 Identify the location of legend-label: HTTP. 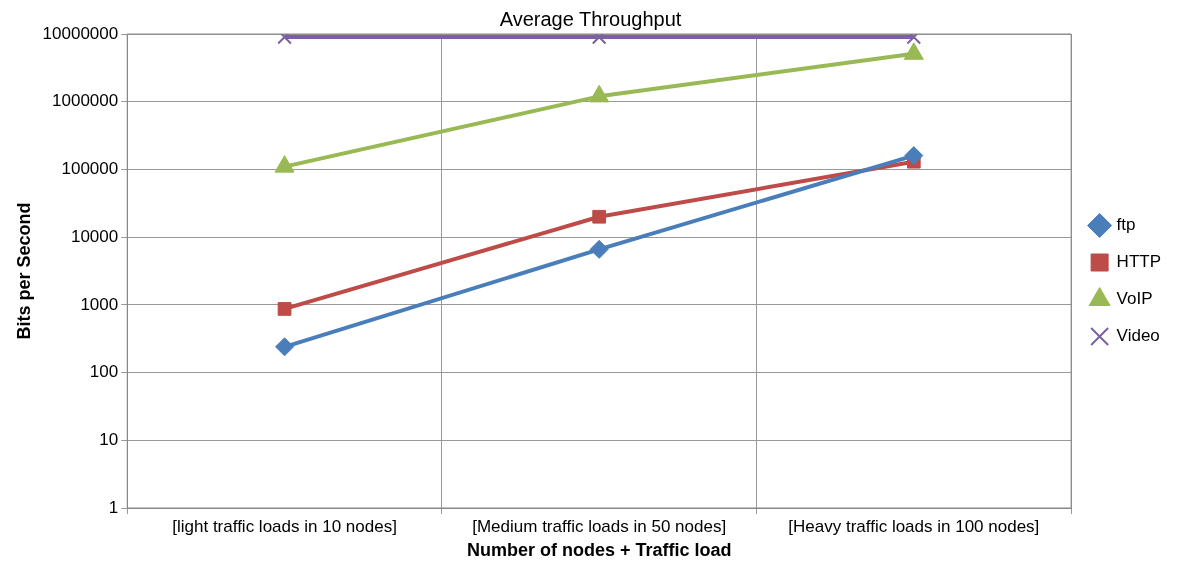
(1139, 262).